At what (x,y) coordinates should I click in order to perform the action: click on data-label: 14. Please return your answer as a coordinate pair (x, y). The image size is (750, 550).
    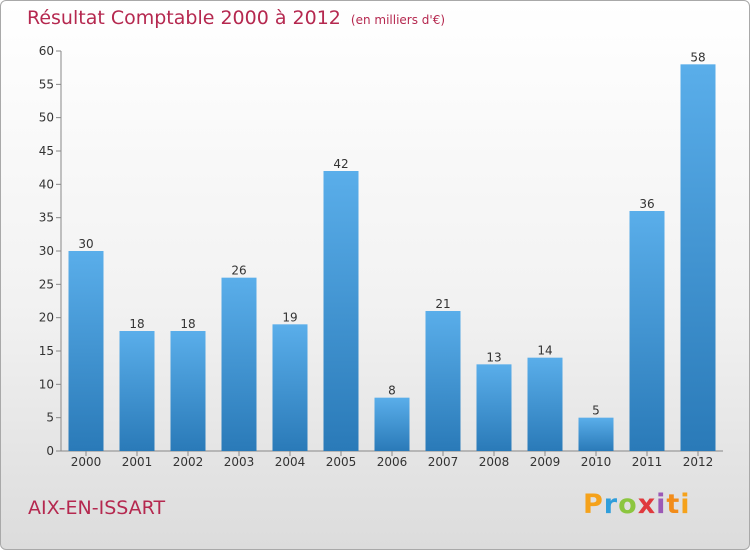
    Looking at the image, I should click on (544, 351).